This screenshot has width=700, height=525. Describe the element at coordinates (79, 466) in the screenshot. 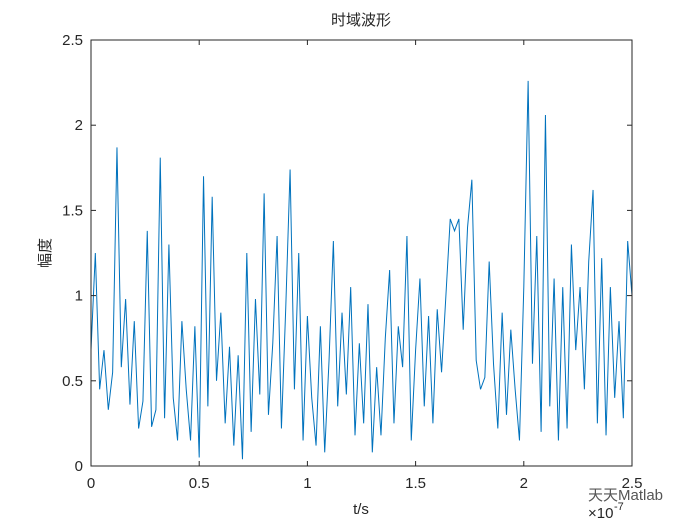

I see `y-tick-label: 0` at that location.